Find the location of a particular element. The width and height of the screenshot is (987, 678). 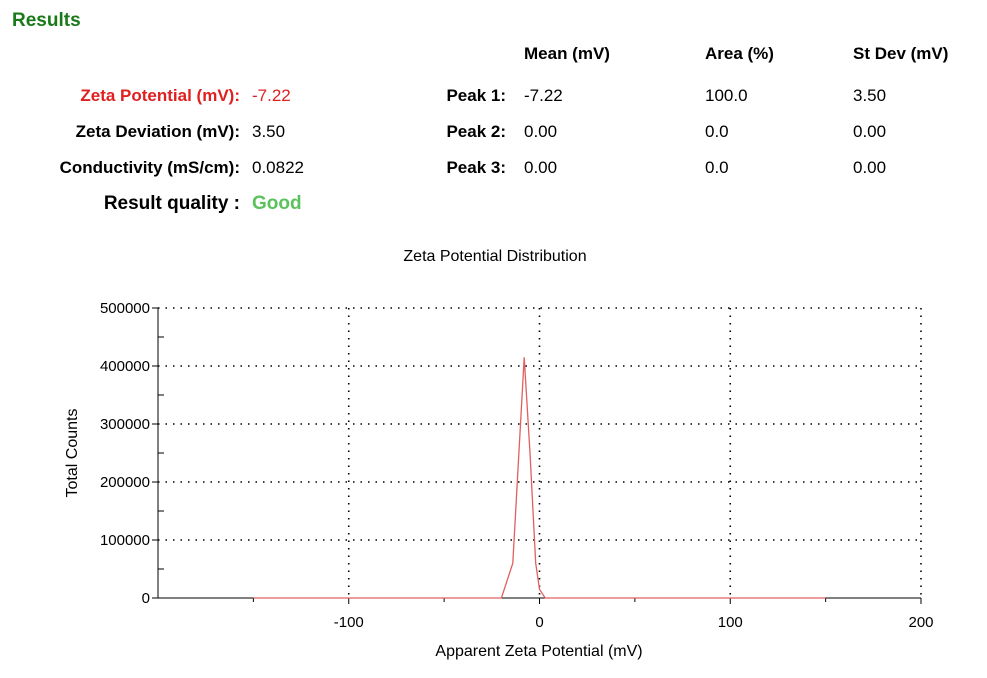

zeta-potential-value: -7.22 is located at coordinates (271, 95).